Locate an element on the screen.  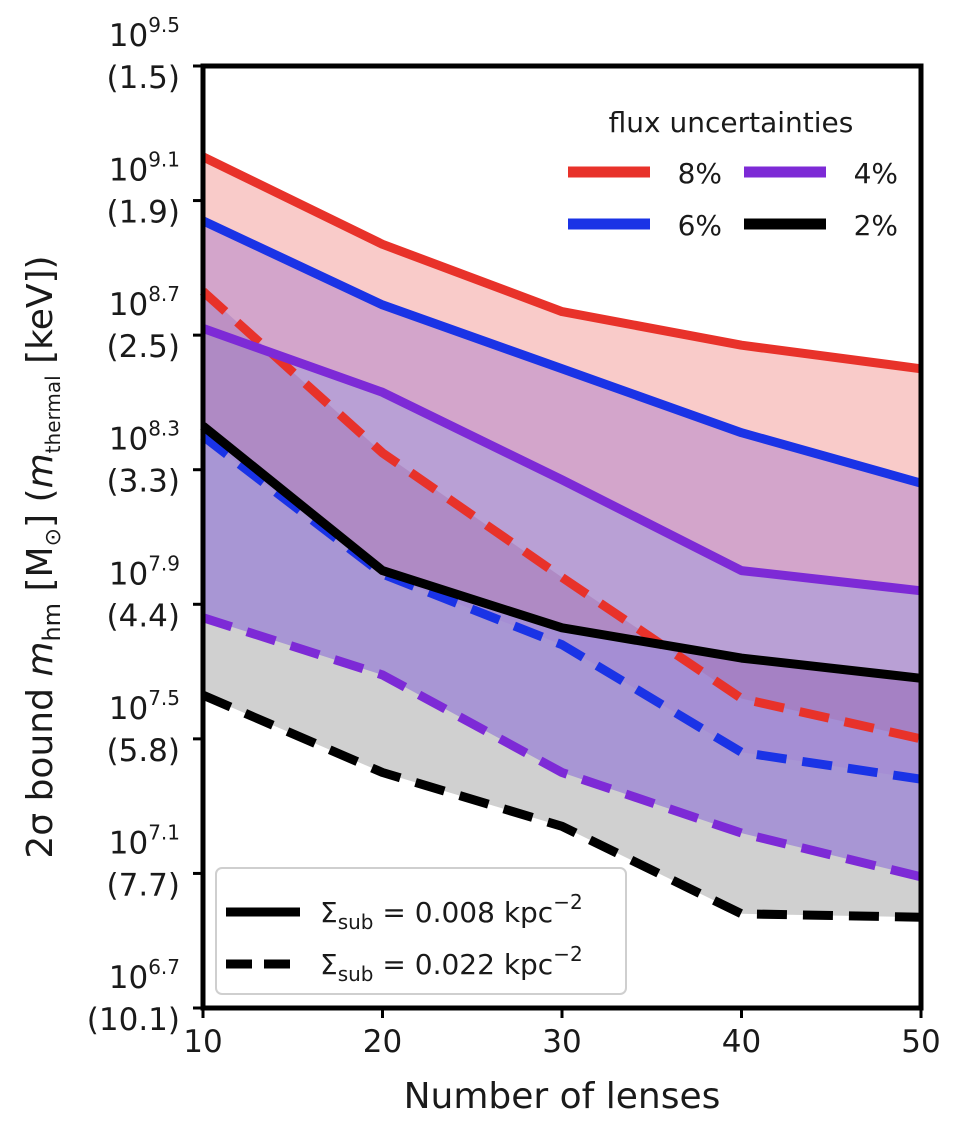
line-8pct-solid is located at coordinates (561, 263).